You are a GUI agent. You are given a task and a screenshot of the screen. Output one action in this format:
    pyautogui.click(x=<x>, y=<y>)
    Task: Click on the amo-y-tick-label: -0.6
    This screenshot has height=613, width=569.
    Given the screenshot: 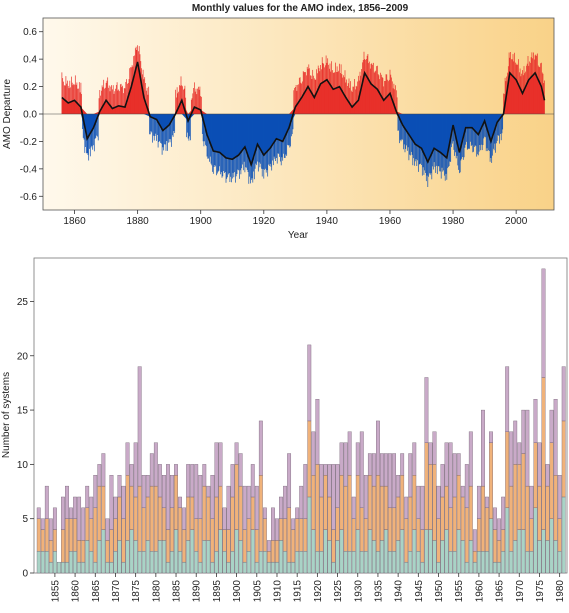 What is the action you would take?
    pyautogui.click(x=29, y=197)
    